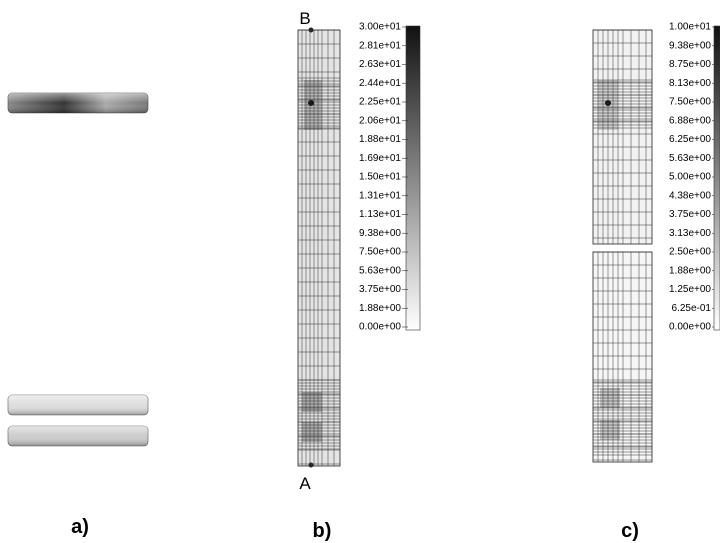 This screenshot has height=543, width=720. Describe the element at coordinates (305, 483) in the screenshot. I see `point-label: A` at that location.